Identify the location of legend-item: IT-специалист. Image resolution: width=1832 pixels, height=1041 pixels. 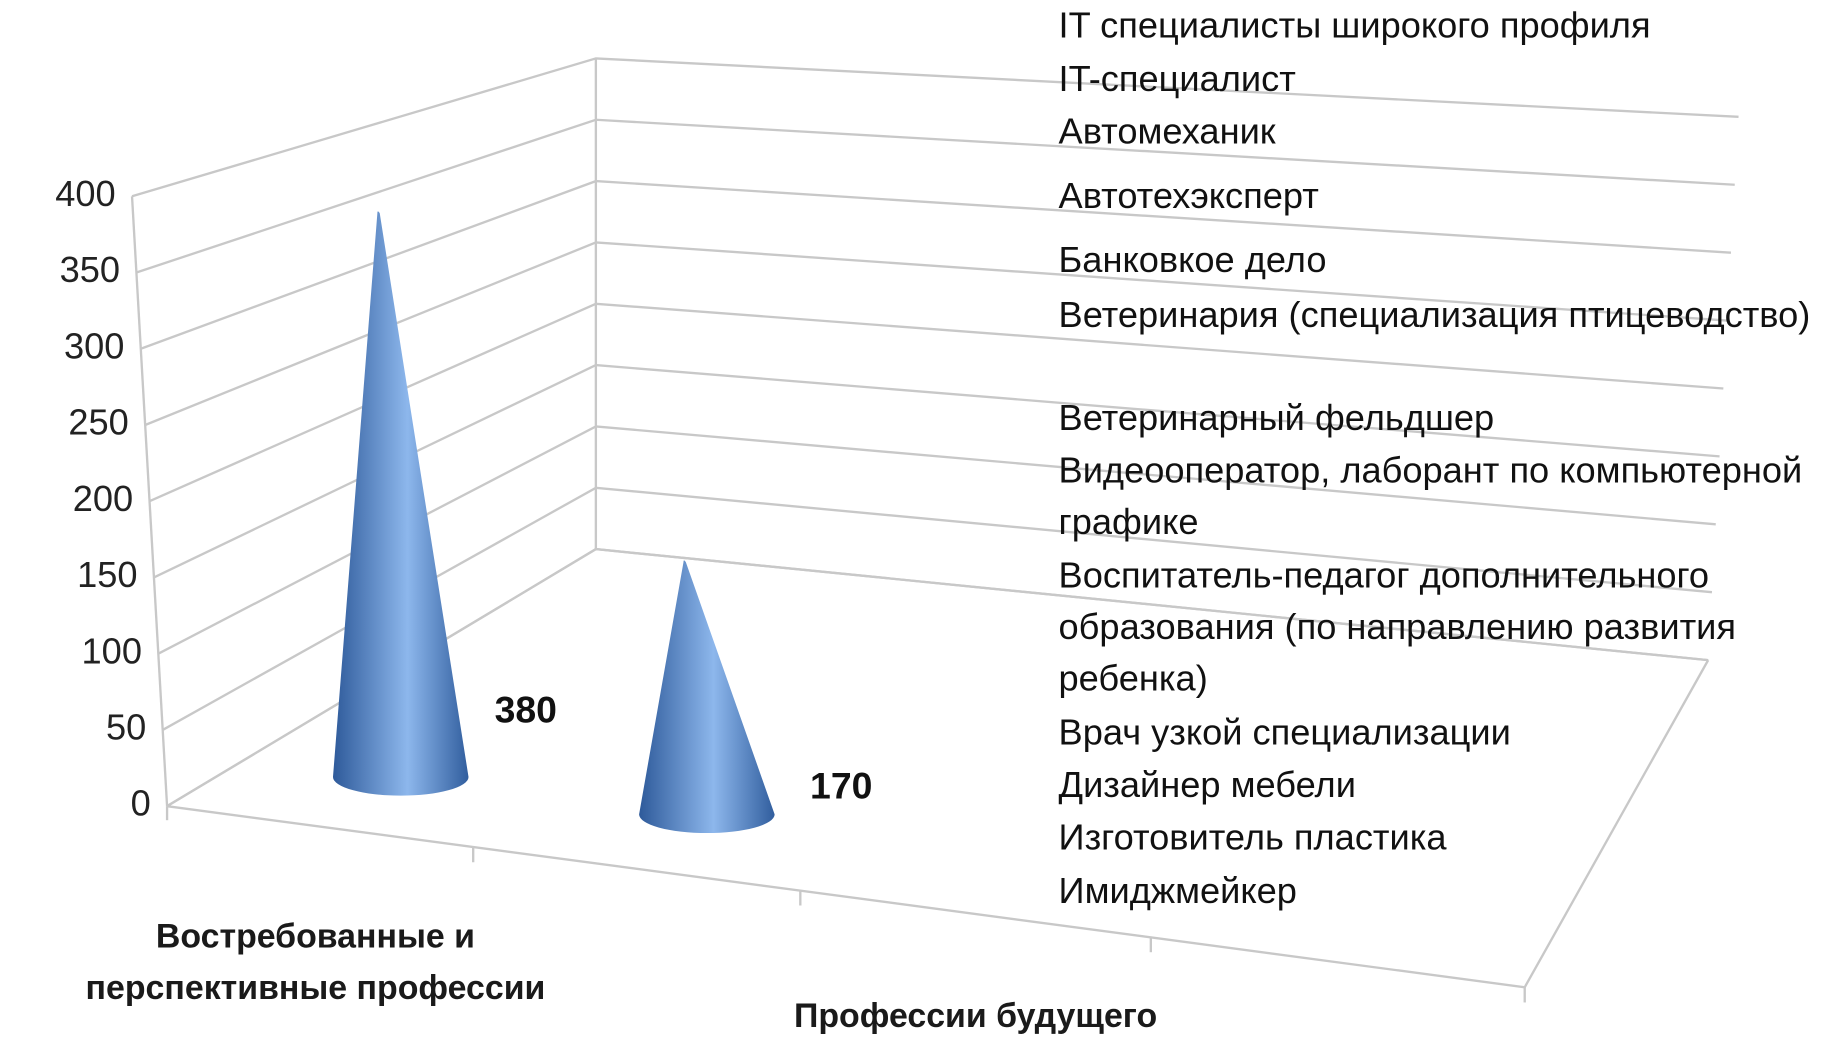
(1177, 79).